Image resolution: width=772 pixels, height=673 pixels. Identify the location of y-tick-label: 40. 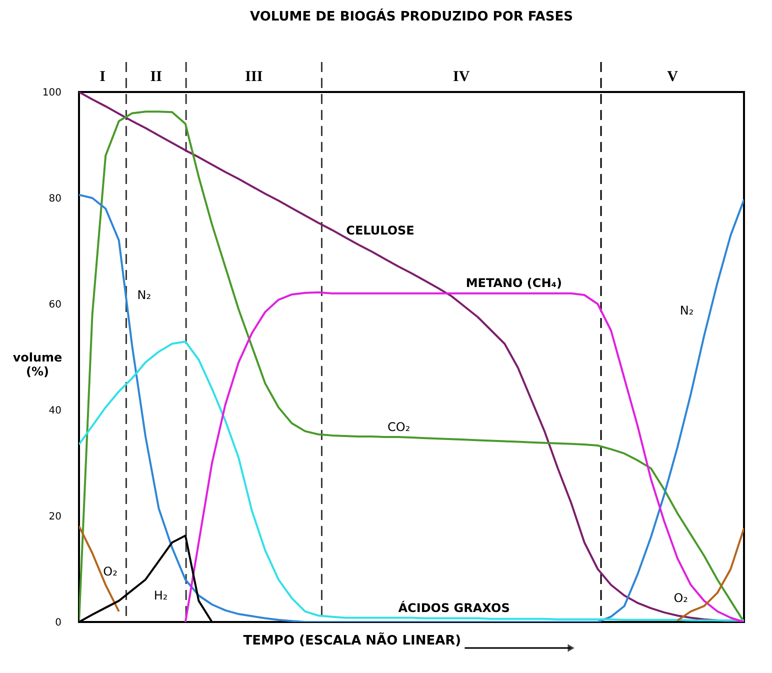
(55, 411).